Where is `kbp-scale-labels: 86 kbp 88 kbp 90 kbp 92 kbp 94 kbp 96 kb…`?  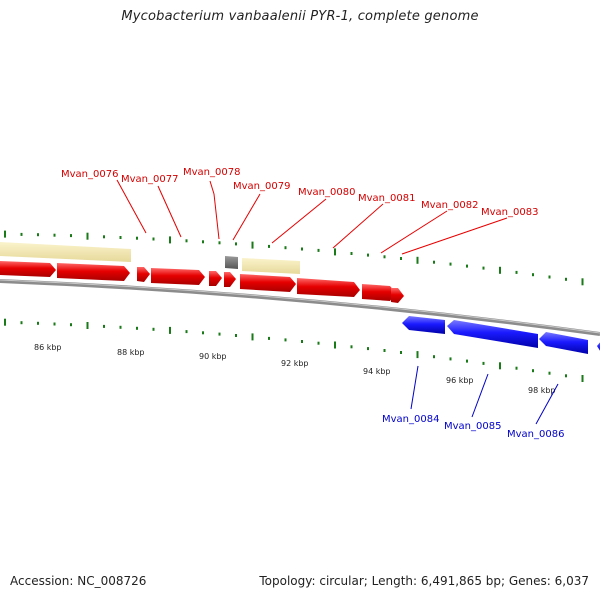
kbp-scale-labels: 86 kbp 88 kbp 90 kbp 92 kbp 94 kbp 96 kb… is located at coordinates (295, 369).